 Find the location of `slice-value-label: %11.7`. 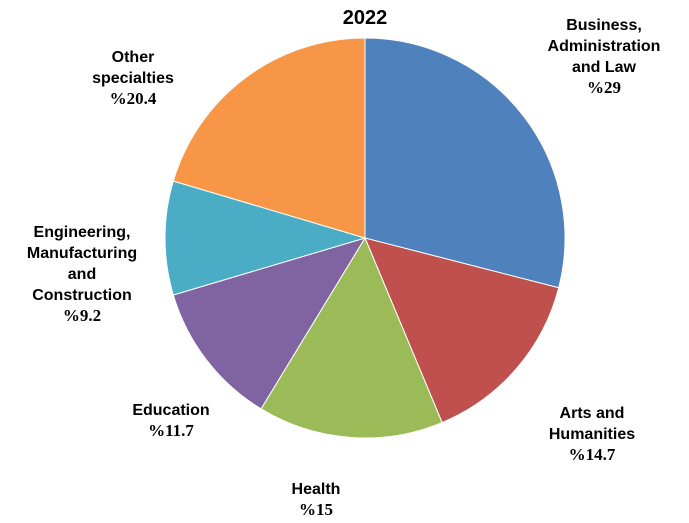

slice-value-label: %11.7 is located at coordinates (171, 430).